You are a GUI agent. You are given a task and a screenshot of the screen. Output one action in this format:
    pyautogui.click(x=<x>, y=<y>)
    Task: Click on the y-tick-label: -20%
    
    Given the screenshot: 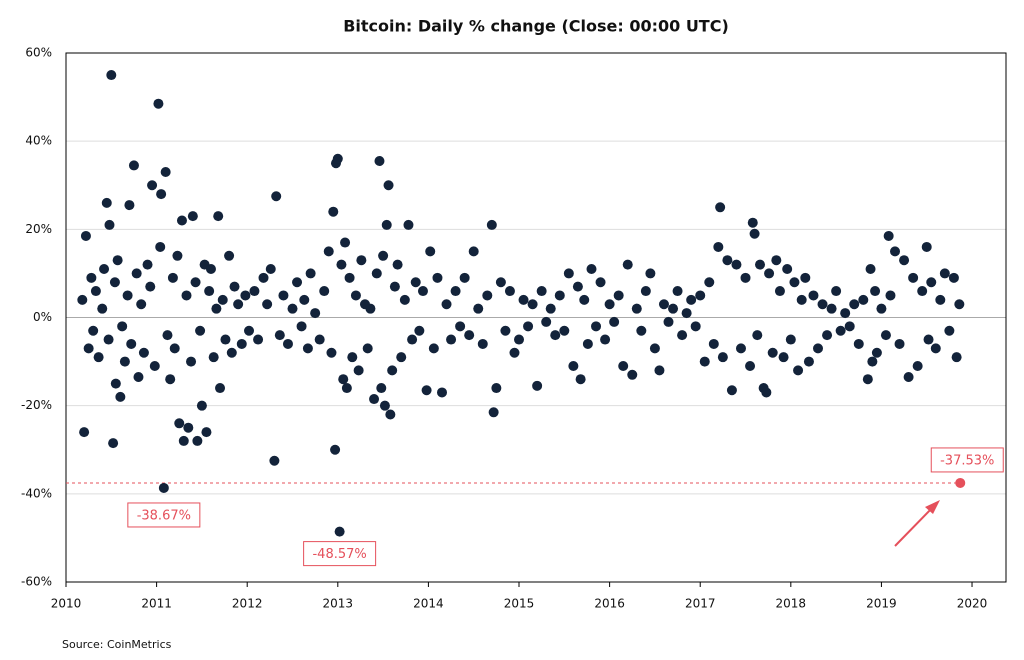 What is the action you would take?
    pyautogui.click(x=36, y=405)
    